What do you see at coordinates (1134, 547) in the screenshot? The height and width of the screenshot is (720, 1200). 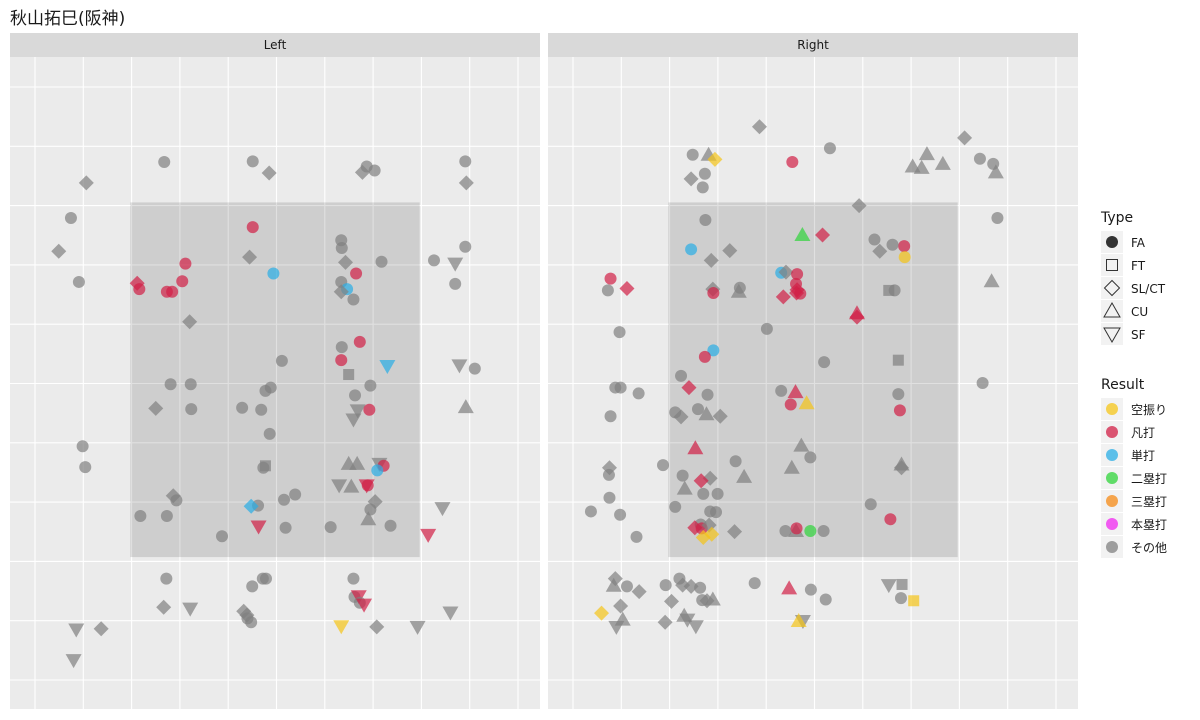 I see `legend-entry: その他` at bounding box center [1134, 547].